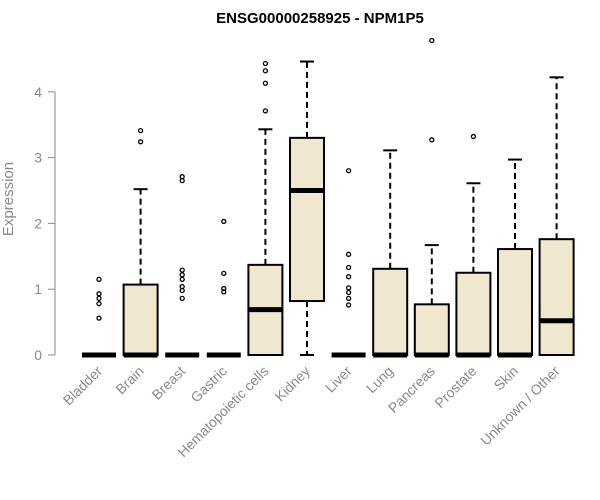  Describe the element at coordinates (129, 380) in the screenshot. I see `x-tick-label: Brain` at that location.